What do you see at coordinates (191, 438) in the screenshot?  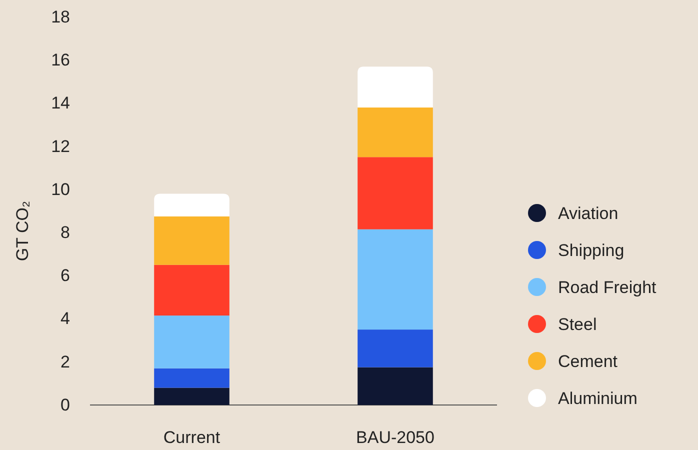 I see `x-tick-label: Current` at bounding box center [191, 438].